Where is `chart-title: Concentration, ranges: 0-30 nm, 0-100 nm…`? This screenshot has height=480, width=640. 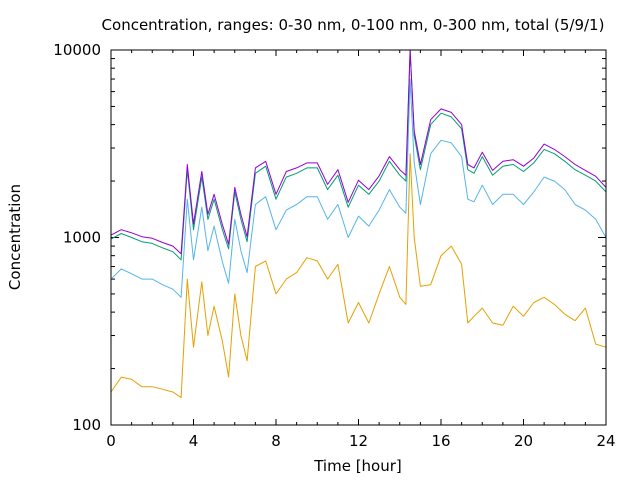
chart-title: Concentration, ranges: 0-30 nm, 0-100 nm… is located at coordinates (353, 25).